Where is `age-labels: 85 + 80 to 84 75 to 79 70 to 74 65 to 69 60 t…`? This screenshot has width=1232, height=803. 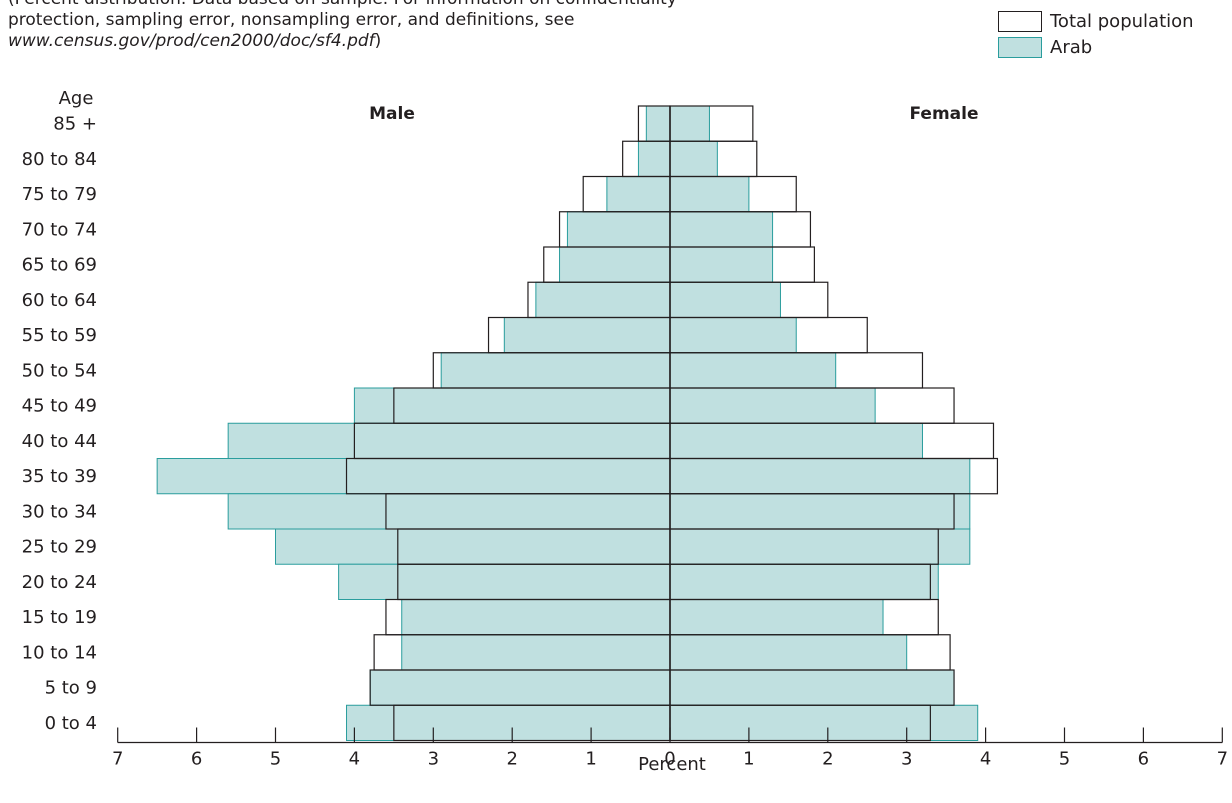
age-labels: 85 + 80 to 84 75 to 79 70 to 74 65 to 69 60 t… is located at coordinates (59, 424).